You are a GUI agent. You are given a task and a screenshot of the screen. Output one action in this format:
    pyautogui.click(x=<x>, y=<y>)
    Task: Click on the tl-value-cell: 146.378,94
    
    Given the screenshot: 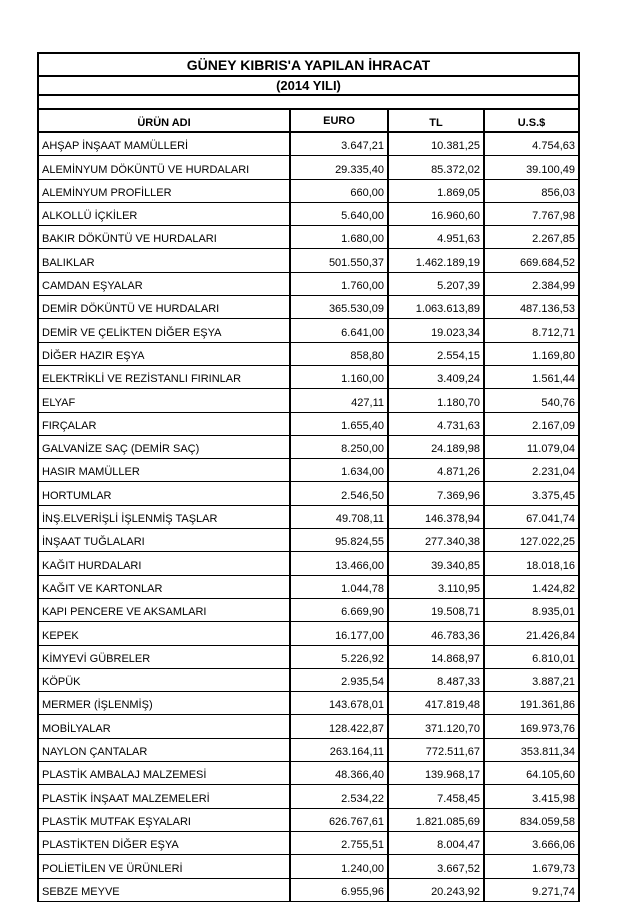 What is the action you would take?
    pyautogui.click(x=436, y=517)
    